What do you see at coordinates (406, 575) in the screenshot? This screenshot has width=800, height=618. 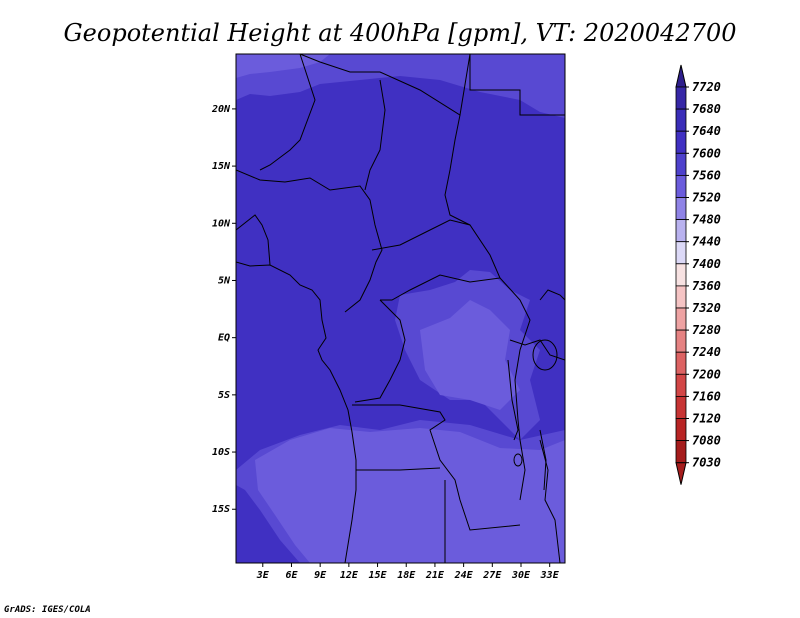 I see `x-tick-label: 18E` at bounding box center [406, 575].